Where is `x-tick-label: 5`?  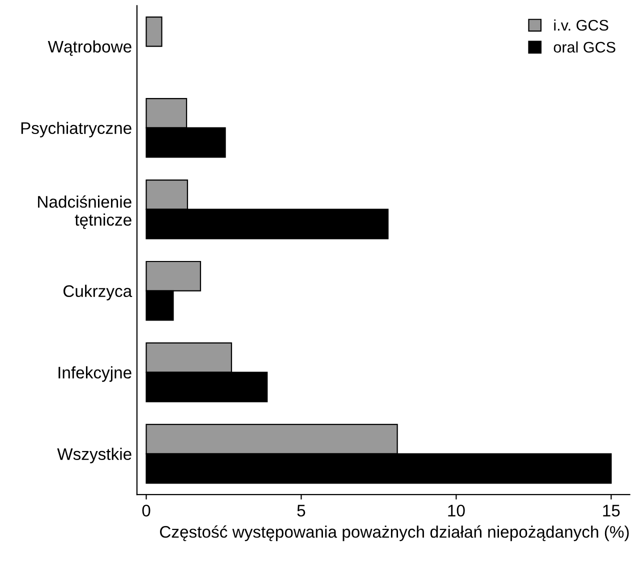
x-tick-label: 5 is located at coordinates (301, 510).